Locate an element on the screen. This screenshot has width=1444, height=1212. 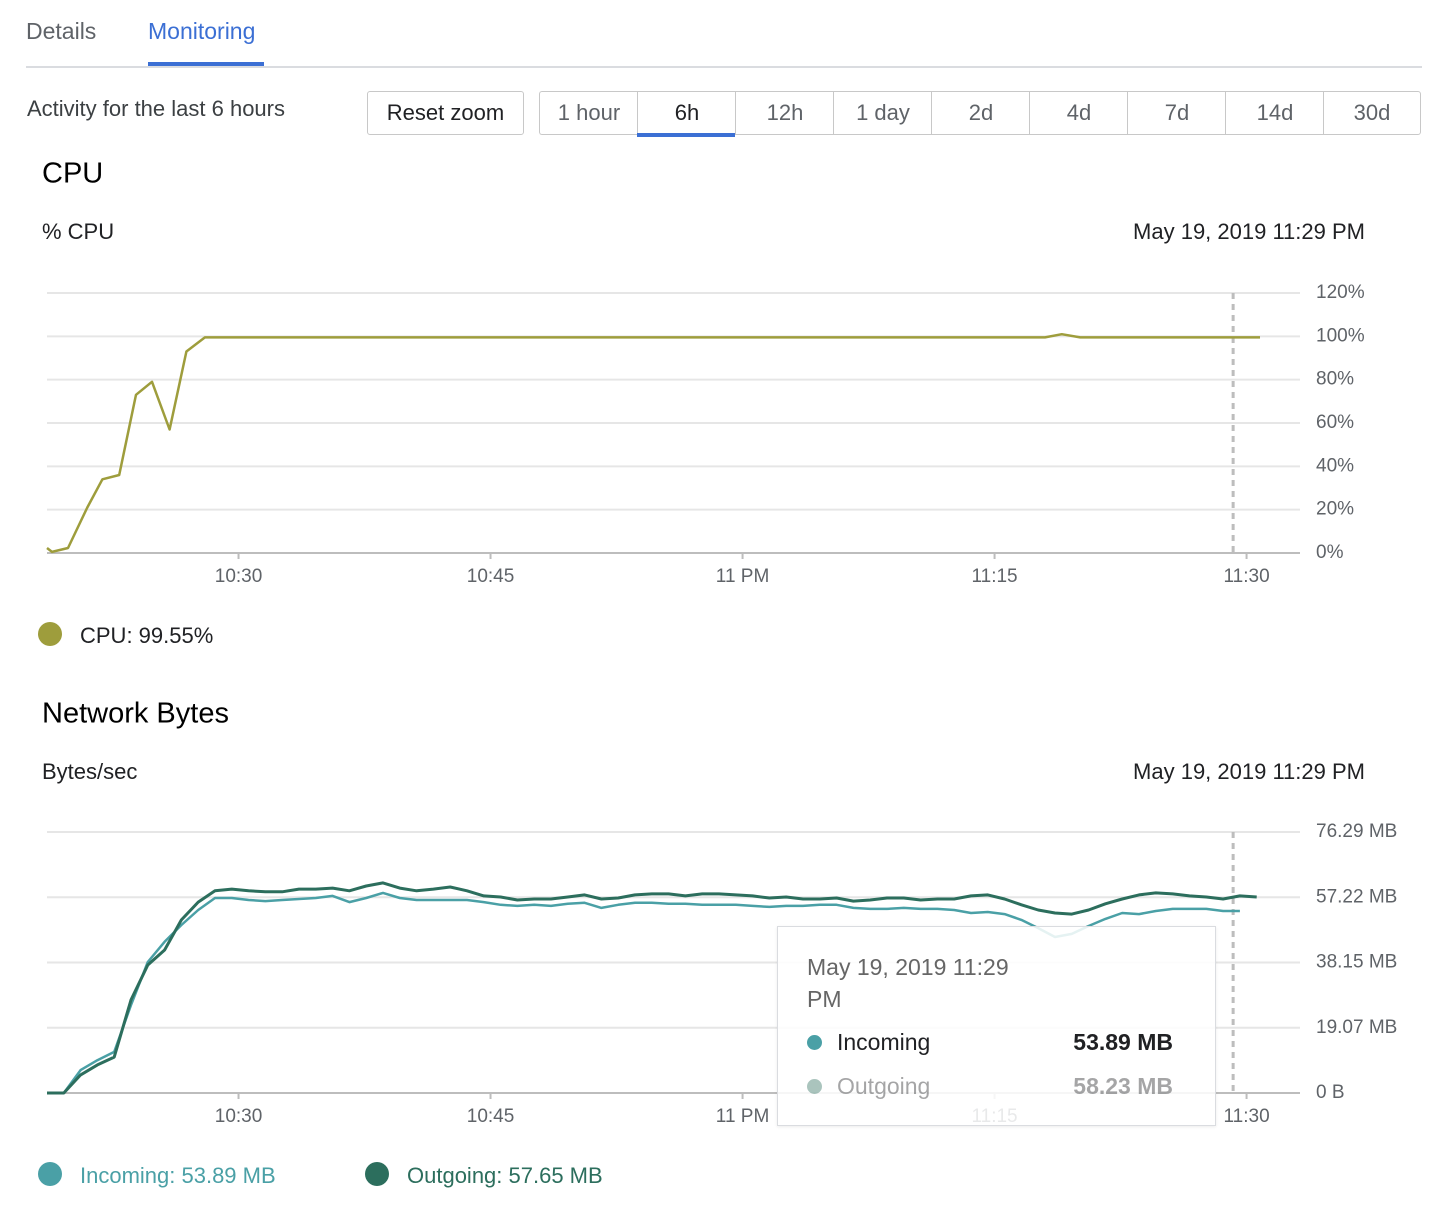
tooltip-name: Incoming is located at coordinates (884, 1042).